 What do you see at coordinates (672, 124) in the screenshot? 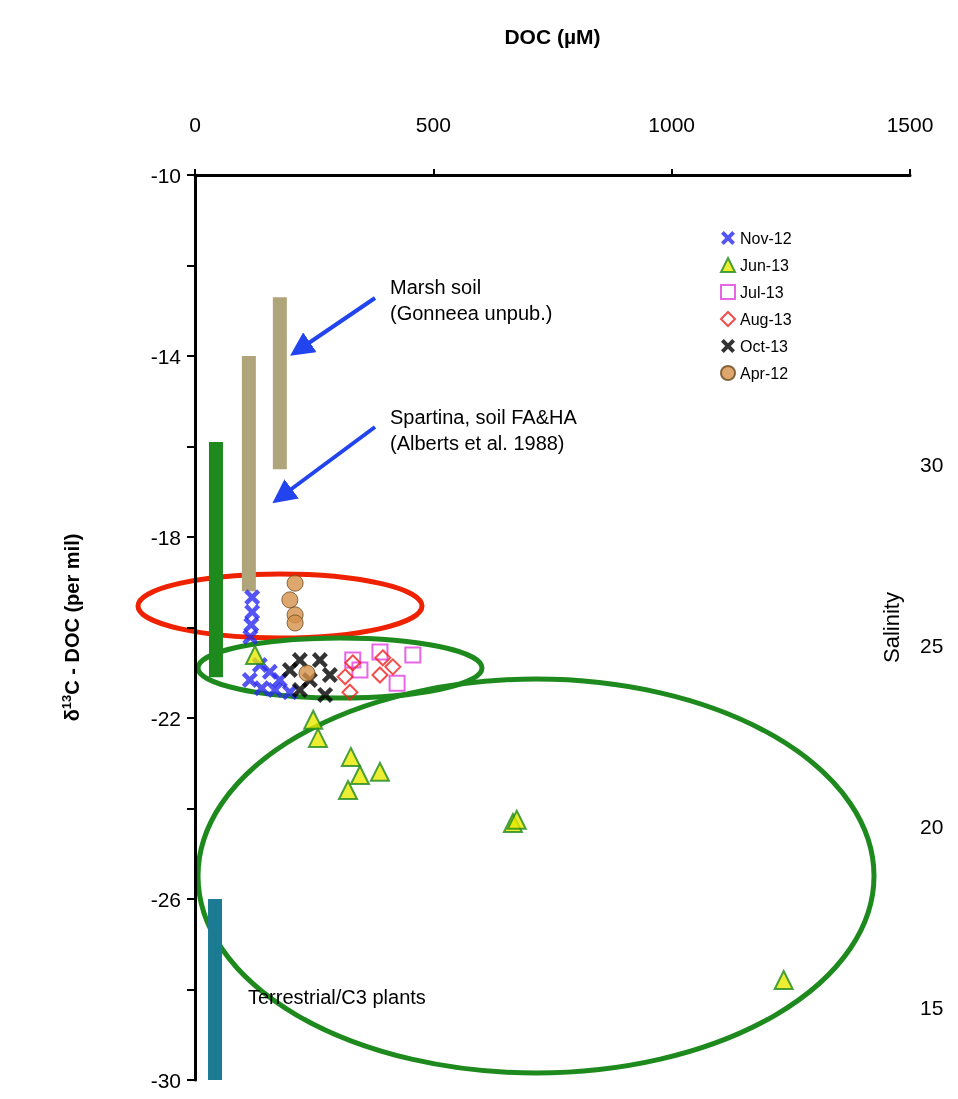
I see `x-tick-label: 1000` at bounding box center [672, 124].